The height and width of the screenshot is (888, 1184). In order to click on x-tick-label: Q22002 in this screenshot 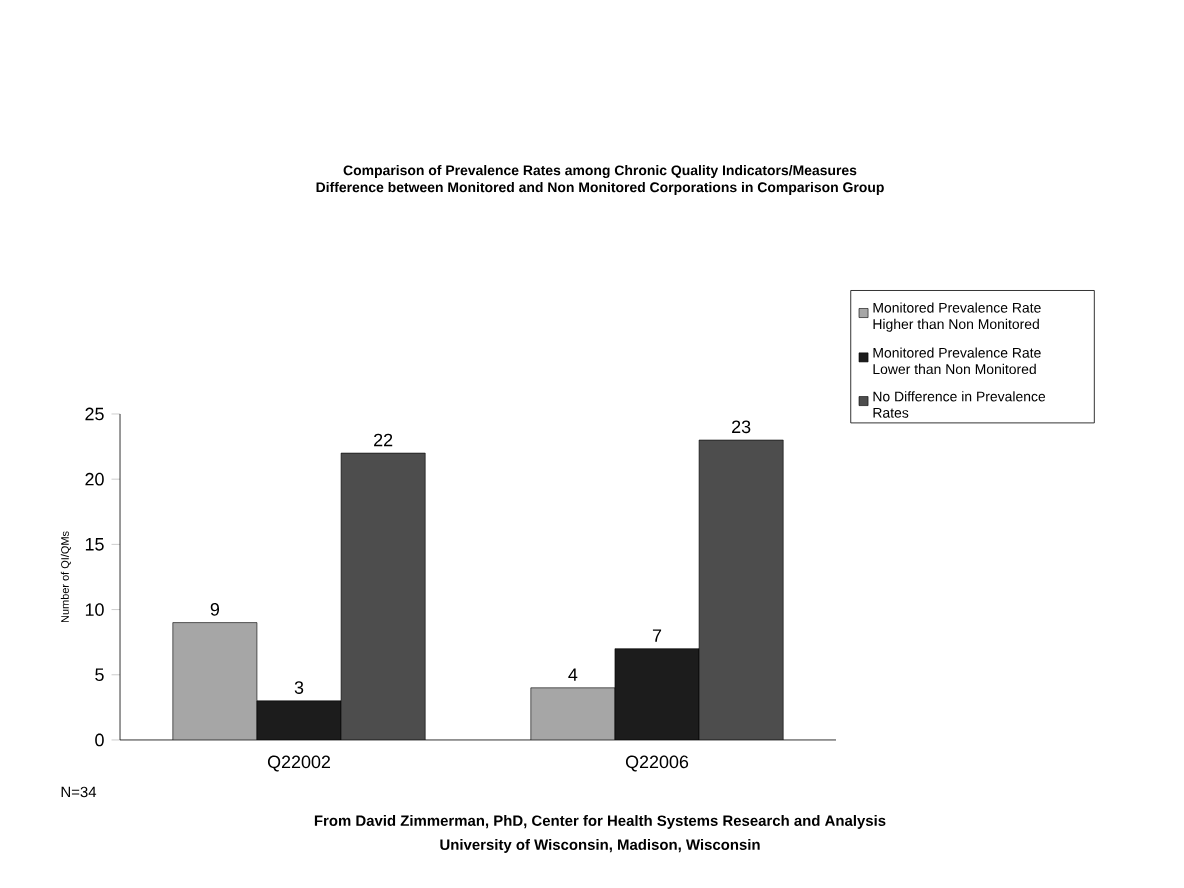, I will do `click(299, 763)`.